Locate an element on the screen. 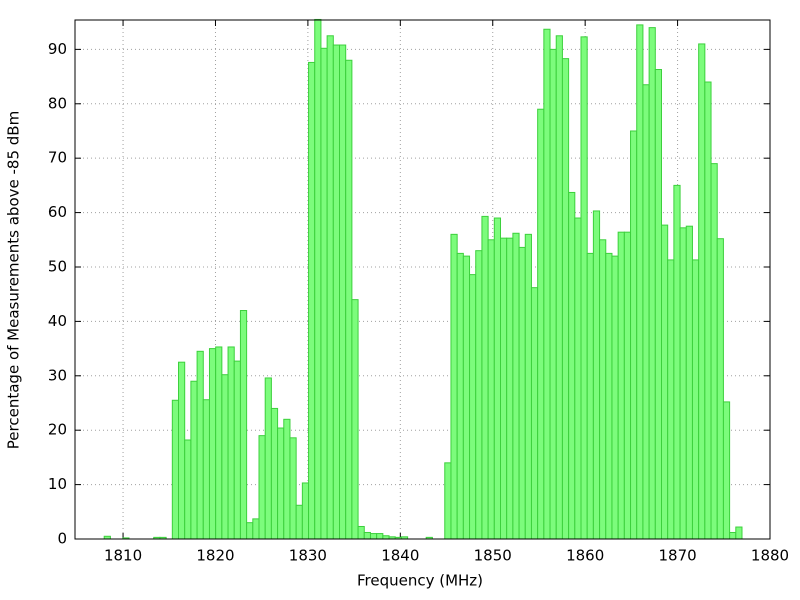  y-tick-label: 40 is located at coordinates (57, 321).